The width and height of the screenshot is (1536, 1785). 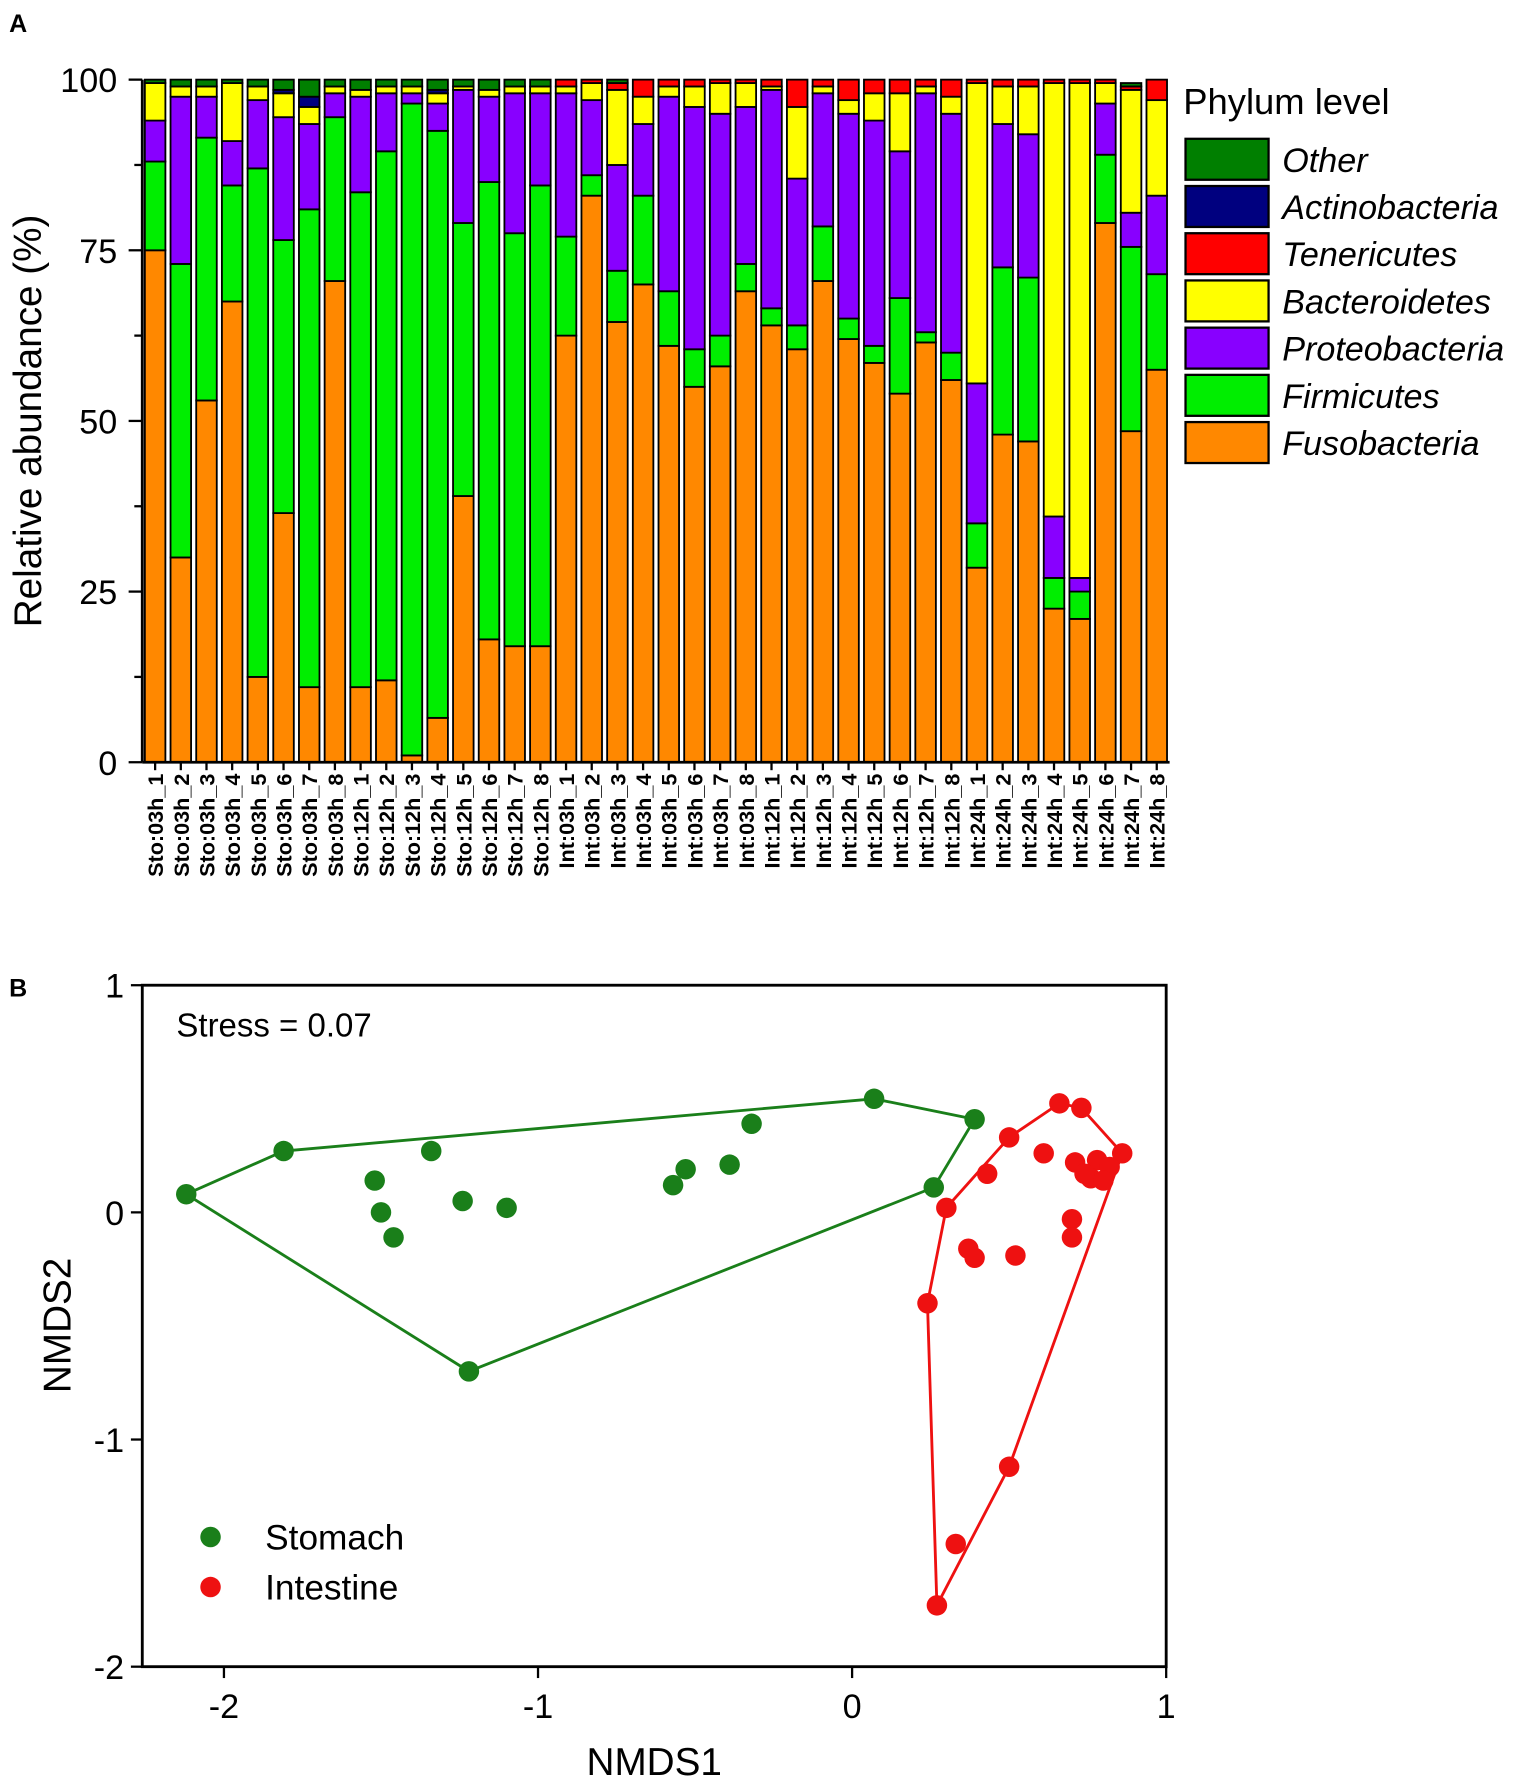 I want to click on x-tick-label: Sto:03h_6, so click(x=284, y=825).